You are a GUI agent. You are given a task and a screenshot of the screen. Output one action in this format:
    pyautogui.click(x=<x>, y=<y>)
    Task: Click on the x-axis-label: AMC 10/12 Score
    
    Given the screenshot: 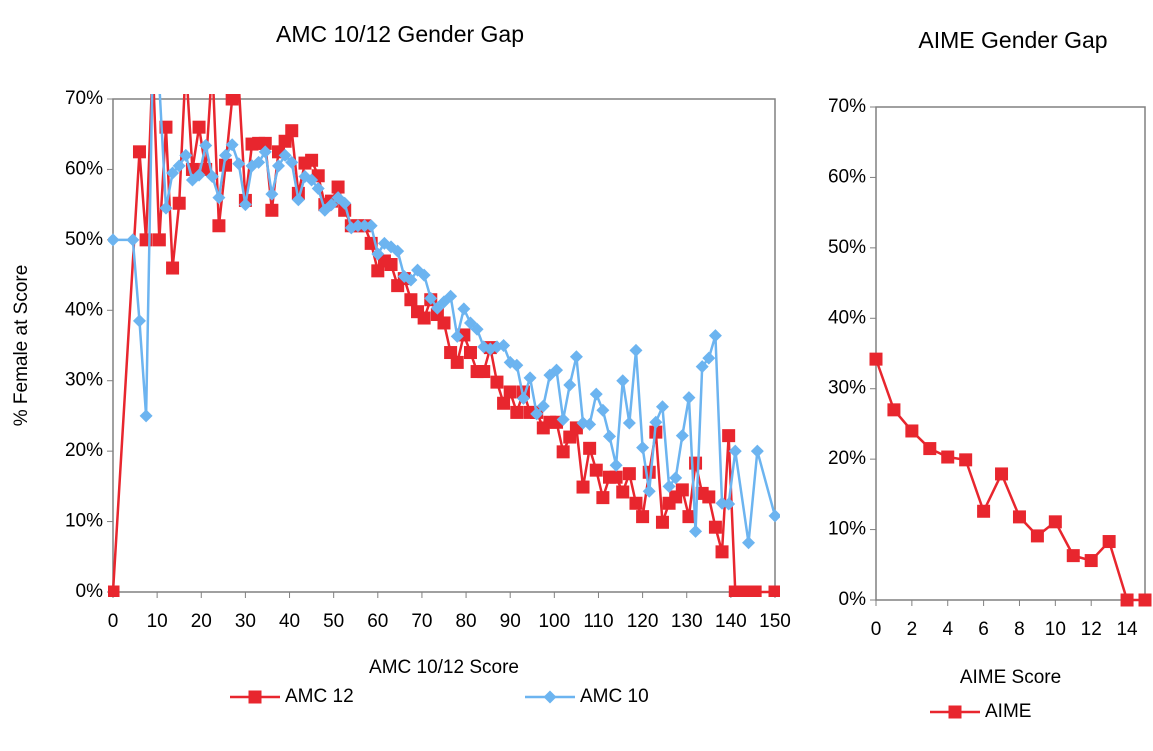 What is the action you would take?
    pyautogui.click(x=444, y=667)
    